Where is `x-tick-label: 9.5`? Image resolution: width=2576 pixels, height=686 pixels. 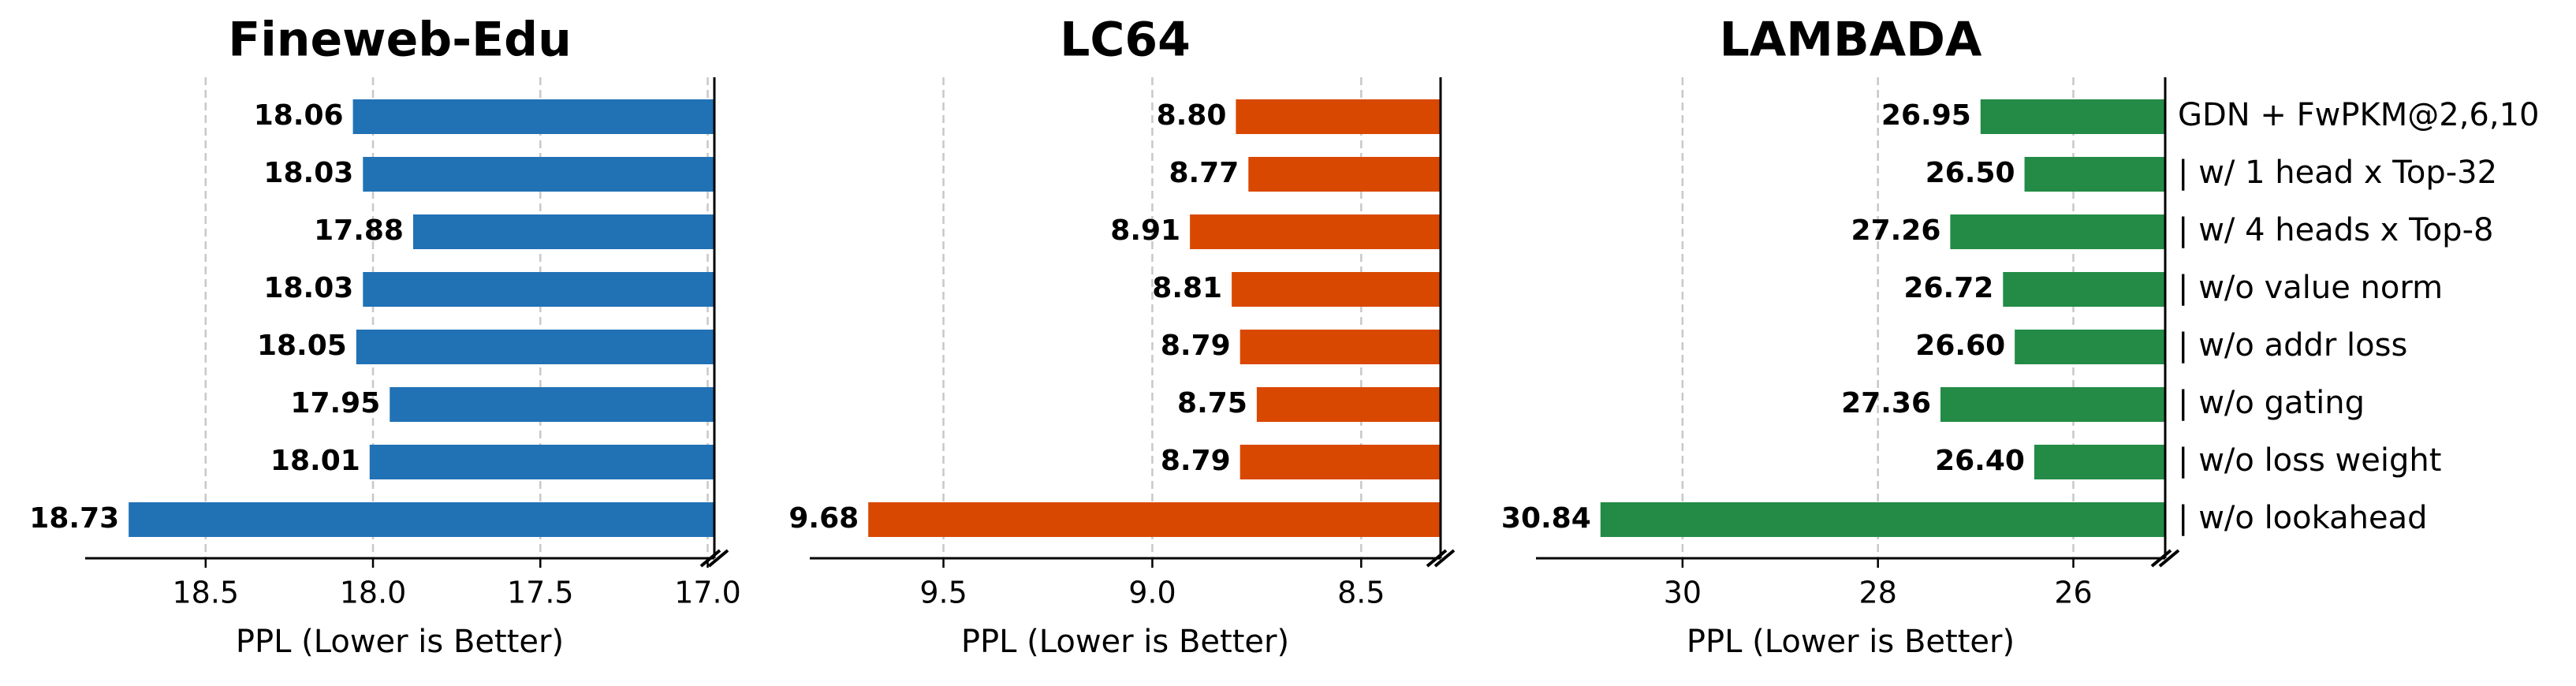 x-tick-label: 9.5 is located at coordinates (943, 593).